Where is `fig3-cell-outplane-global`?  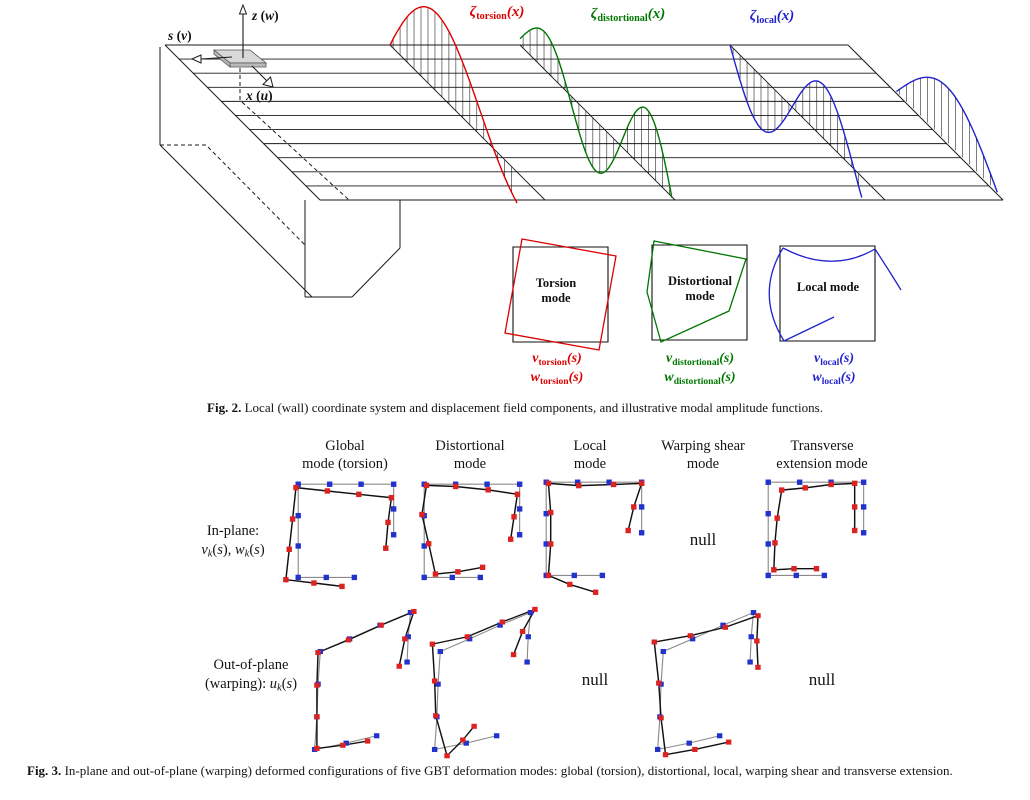 fig3-cell-outplane-global is located at coordinates (364, 680).